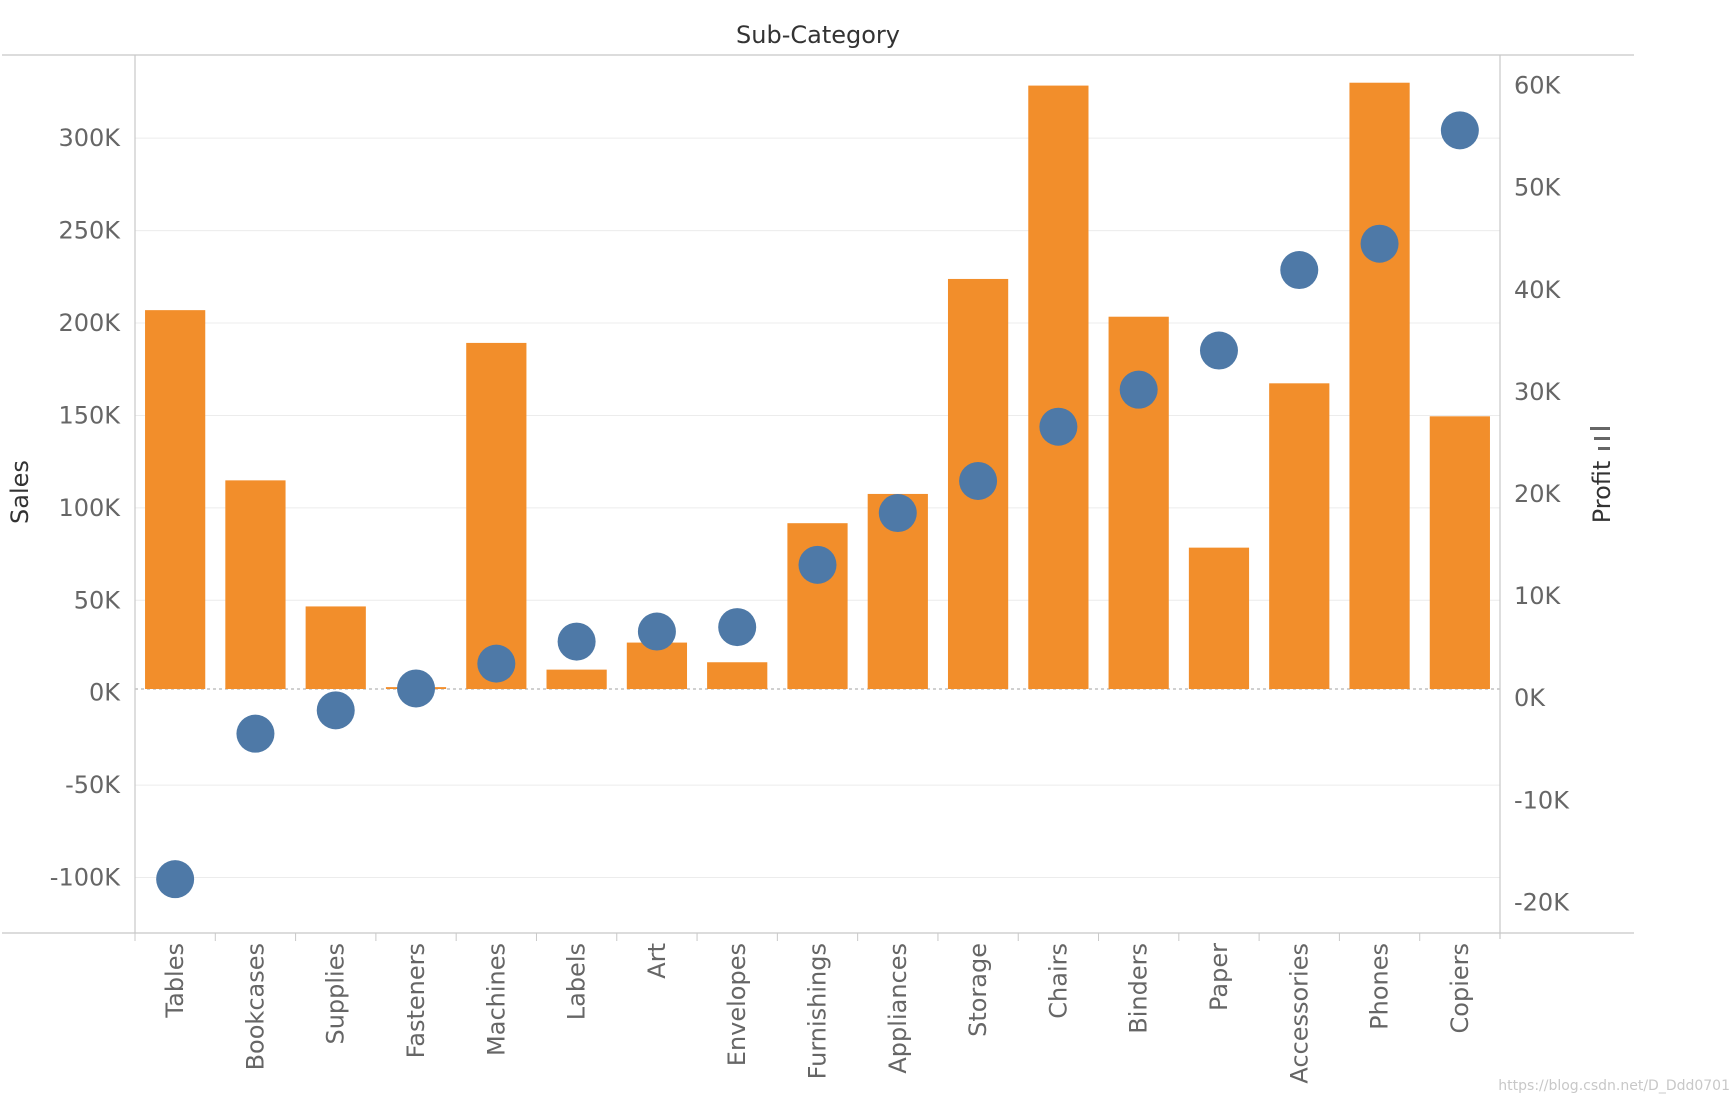  What do you see at coordinates (1602, 492) in the screenshot?
I see `profit-axis-title: Profit` at bounding box center [1602, 492].